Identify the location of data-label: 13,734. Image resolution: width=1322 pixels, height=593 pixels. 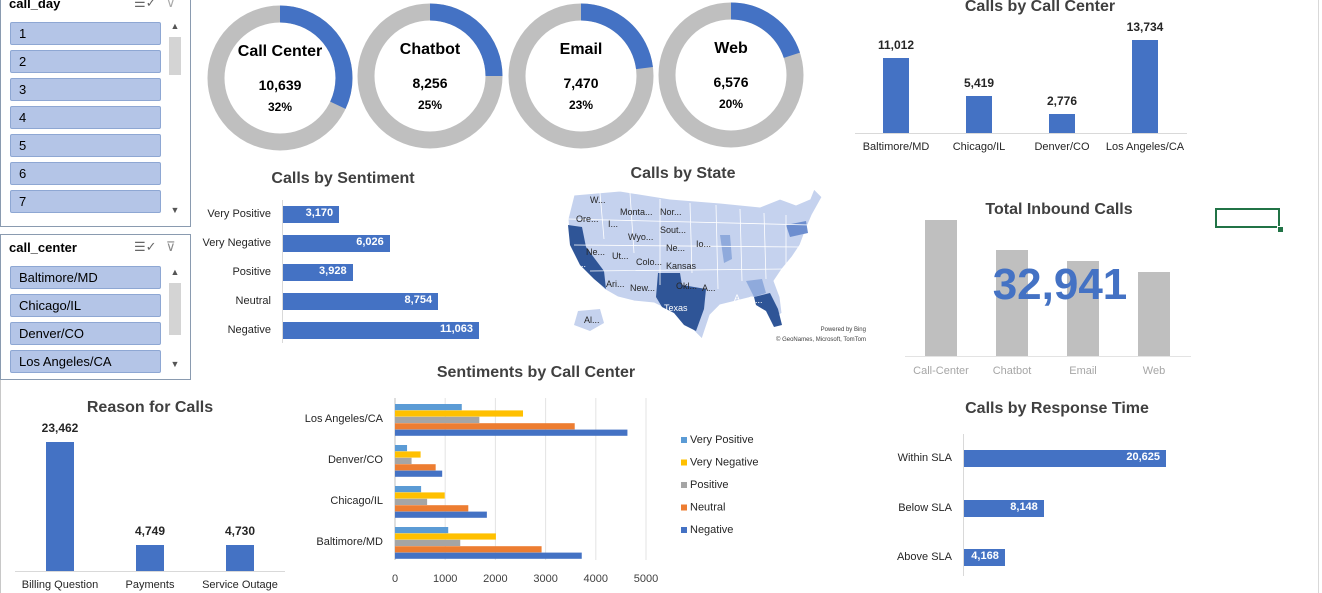
(1145, 27).